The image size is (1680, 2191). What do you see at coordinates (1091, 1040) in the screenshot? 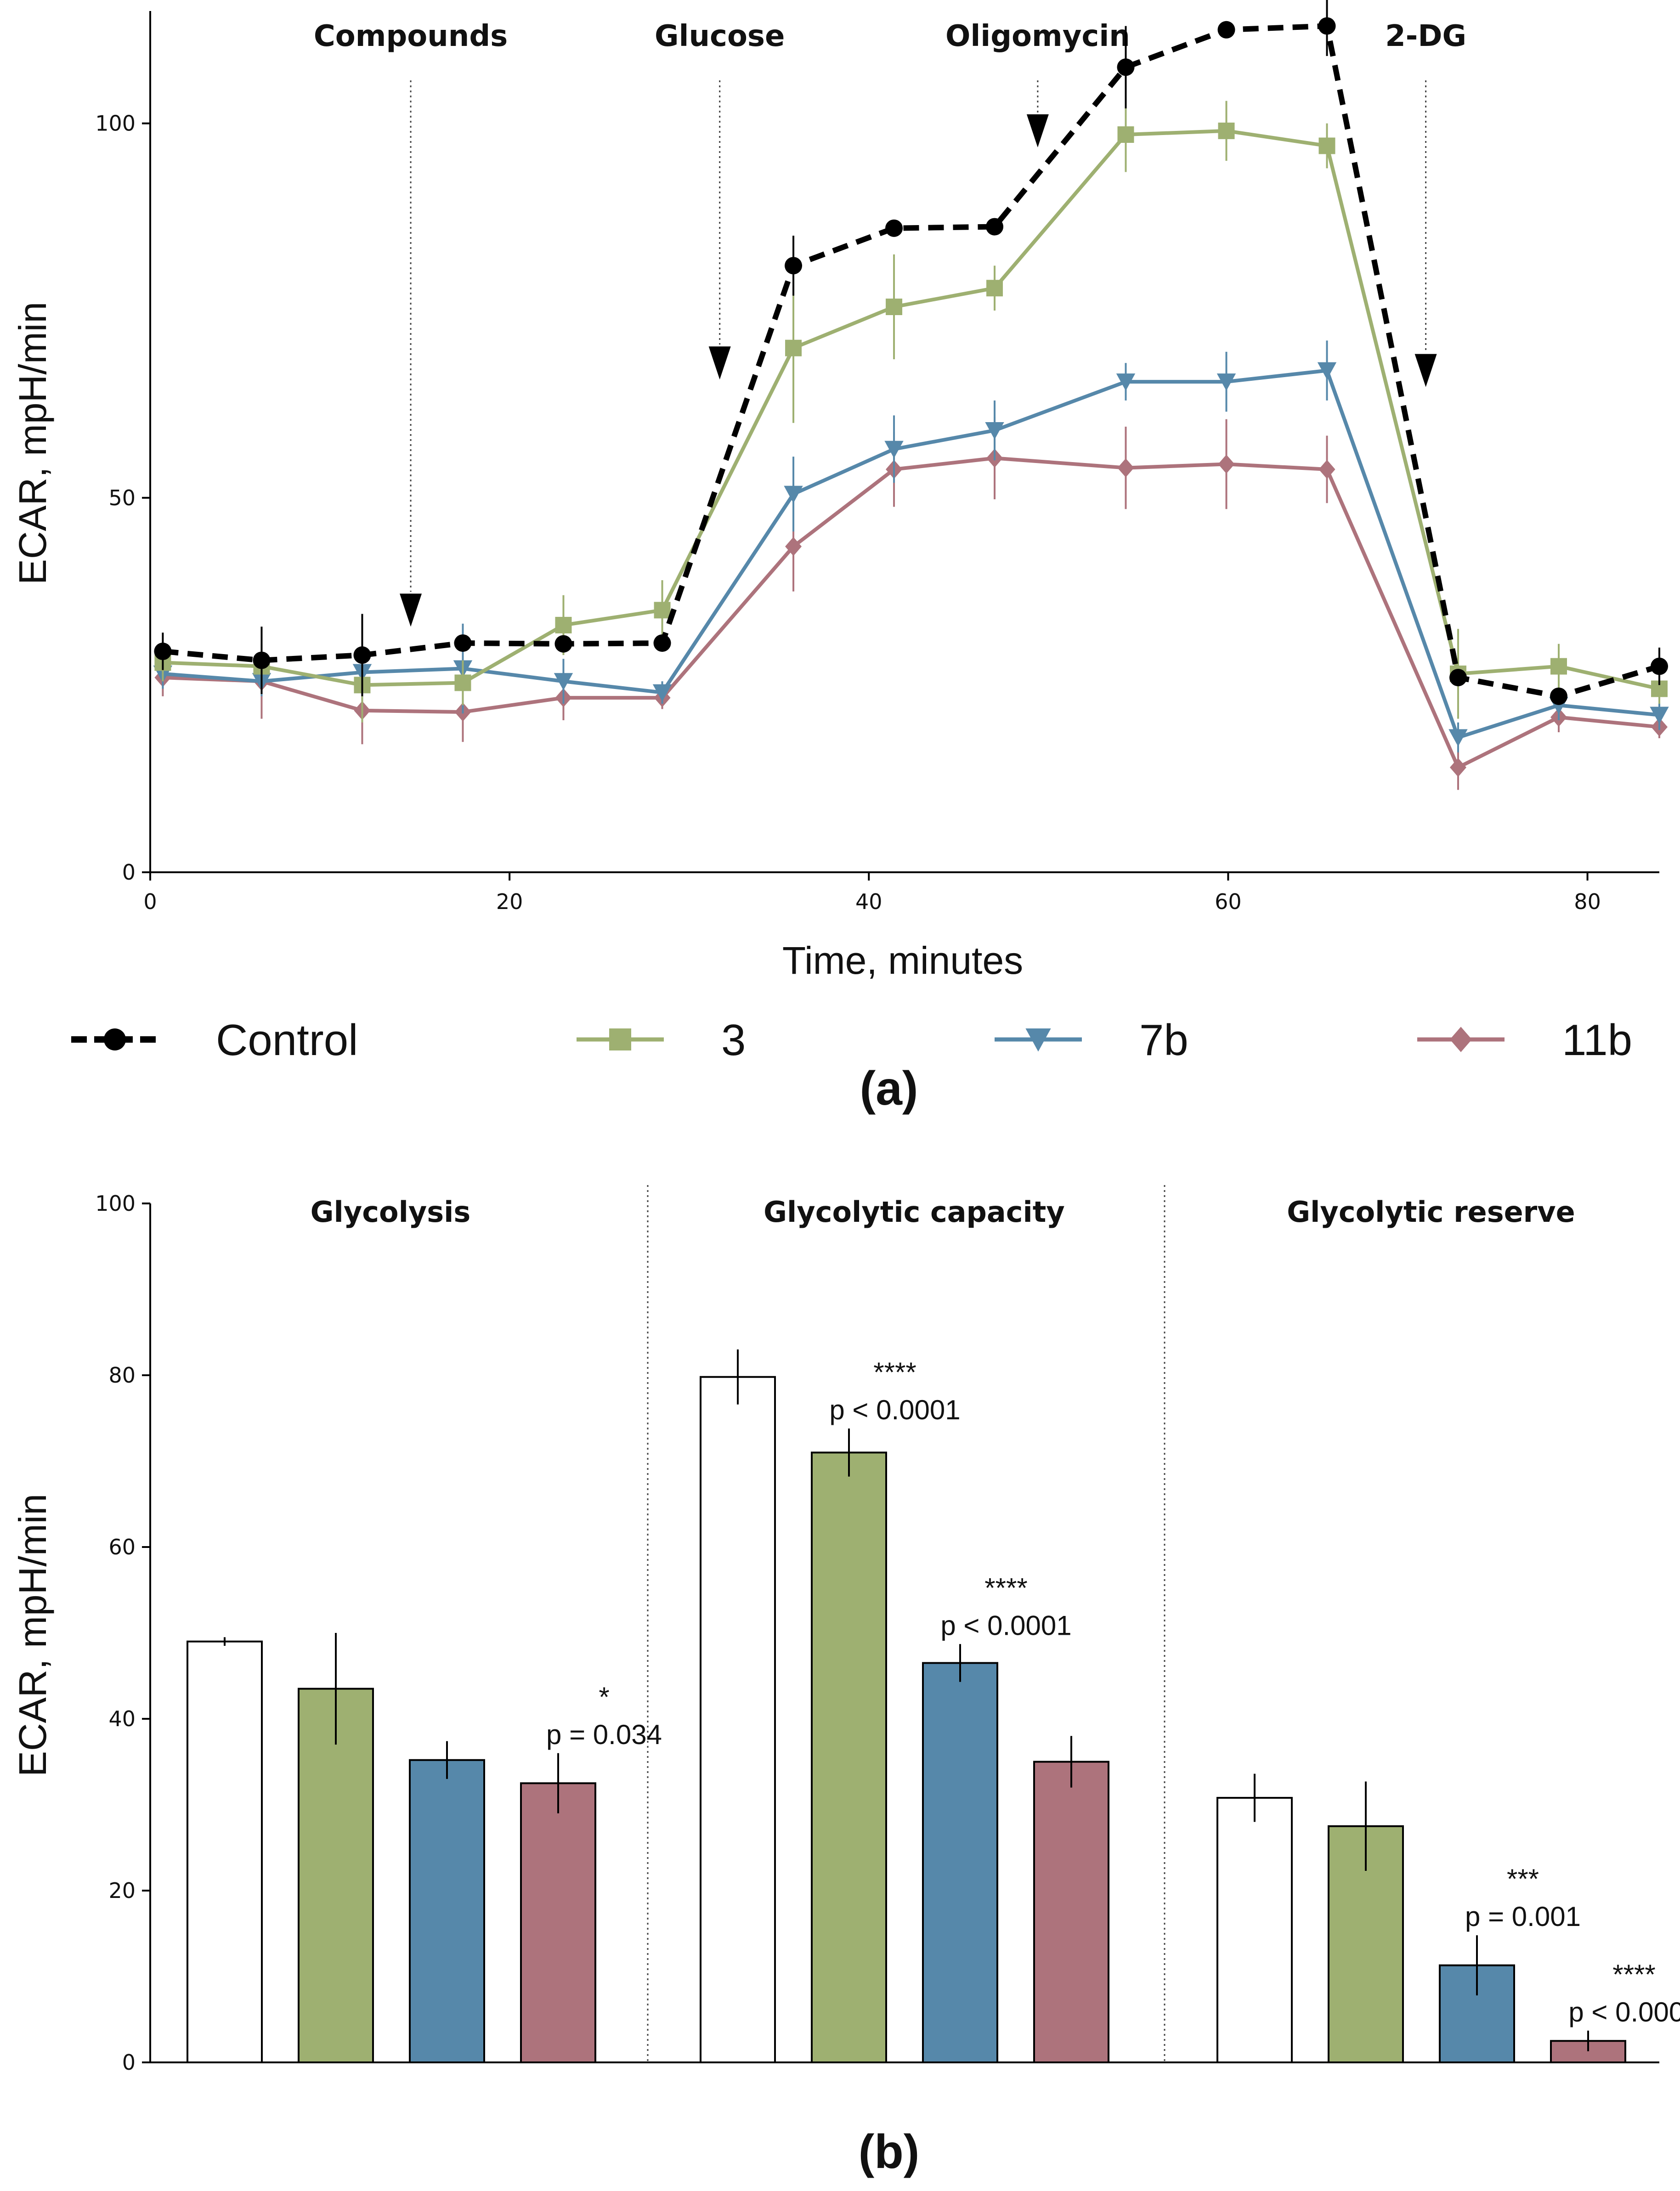
I see `legend-item-7b: 7b` at bounding box center [1091, 1040].